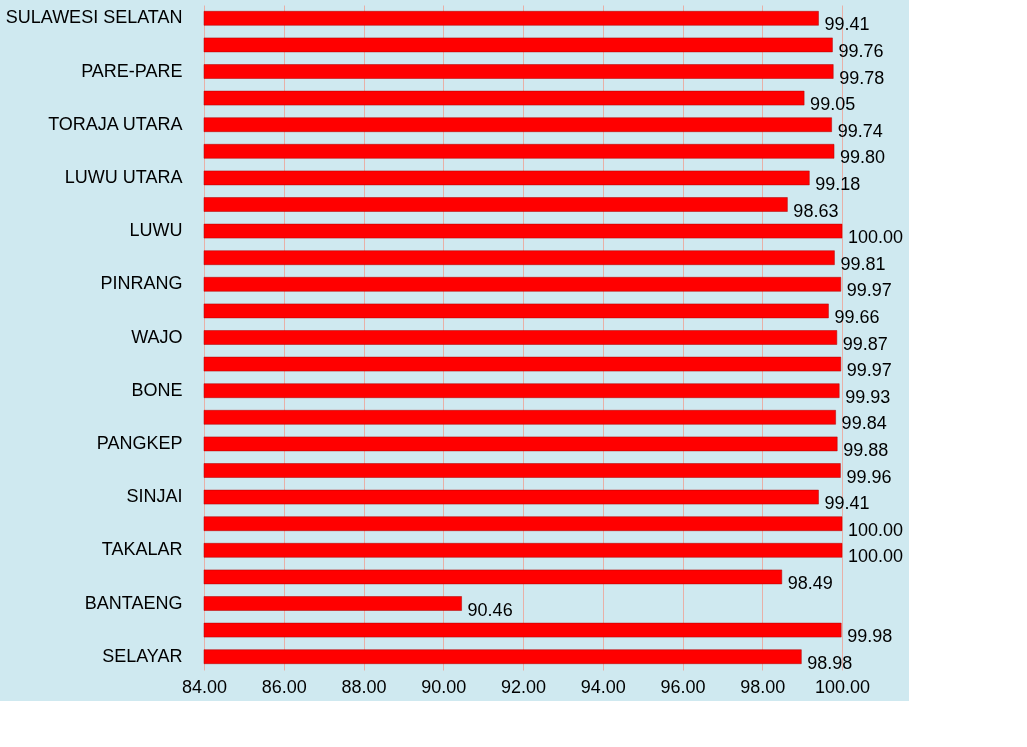 This screenshot has height=747, width=1027. What do you see at coordinates (816, 210) in the screenshot?
I see `data-label: 98.63` at bounding box center [816, 210].